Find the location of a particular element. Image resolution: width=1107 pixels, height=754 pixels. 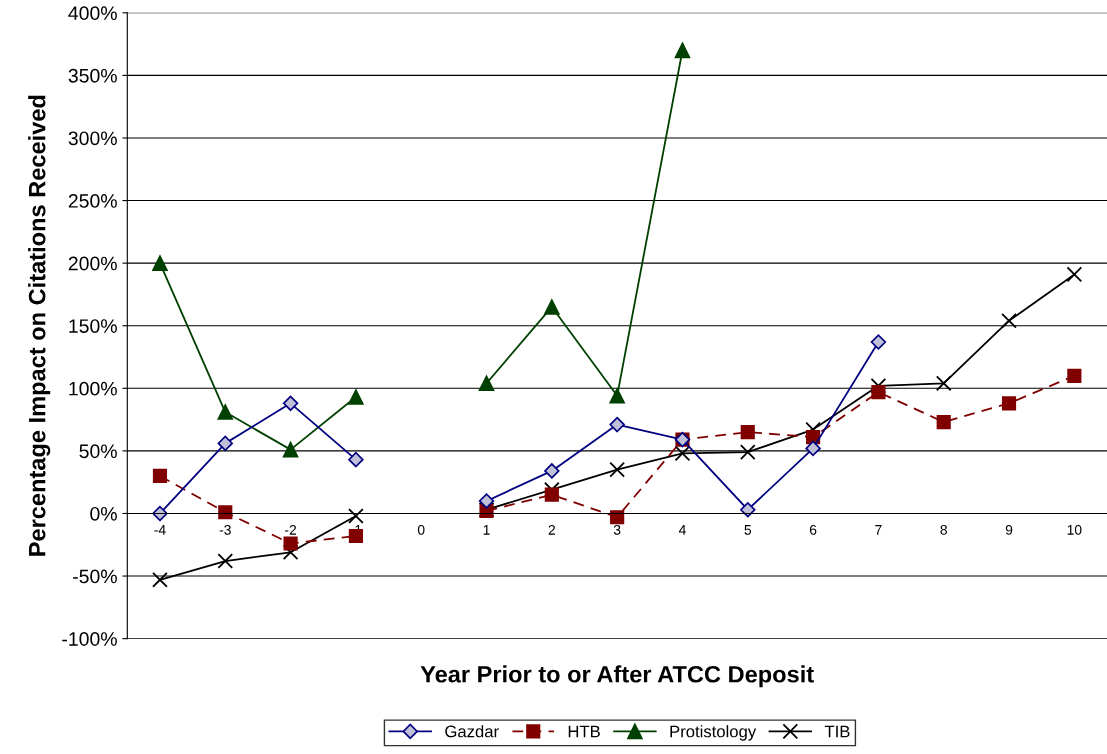

x-tick-label: 10 is located at coordinates (1074, 529).